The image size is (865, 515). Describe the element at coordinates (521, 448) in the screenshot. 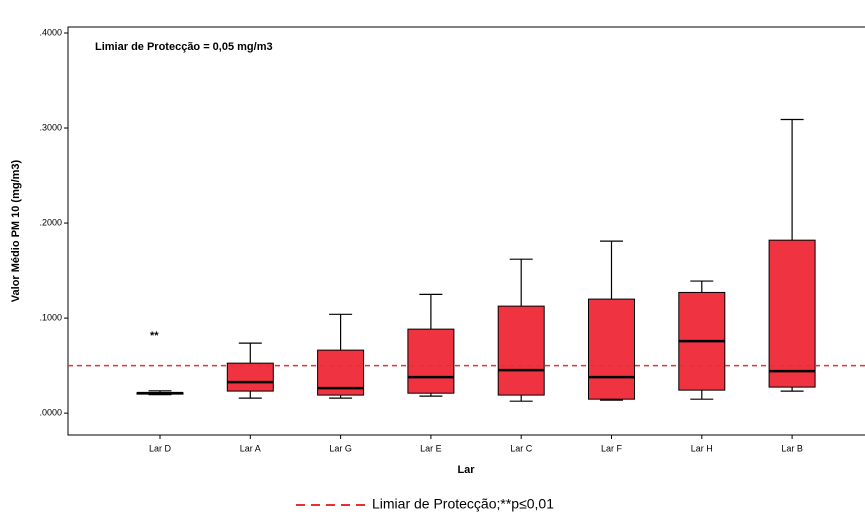

I see `x-tick-label: Lar C` at that location.